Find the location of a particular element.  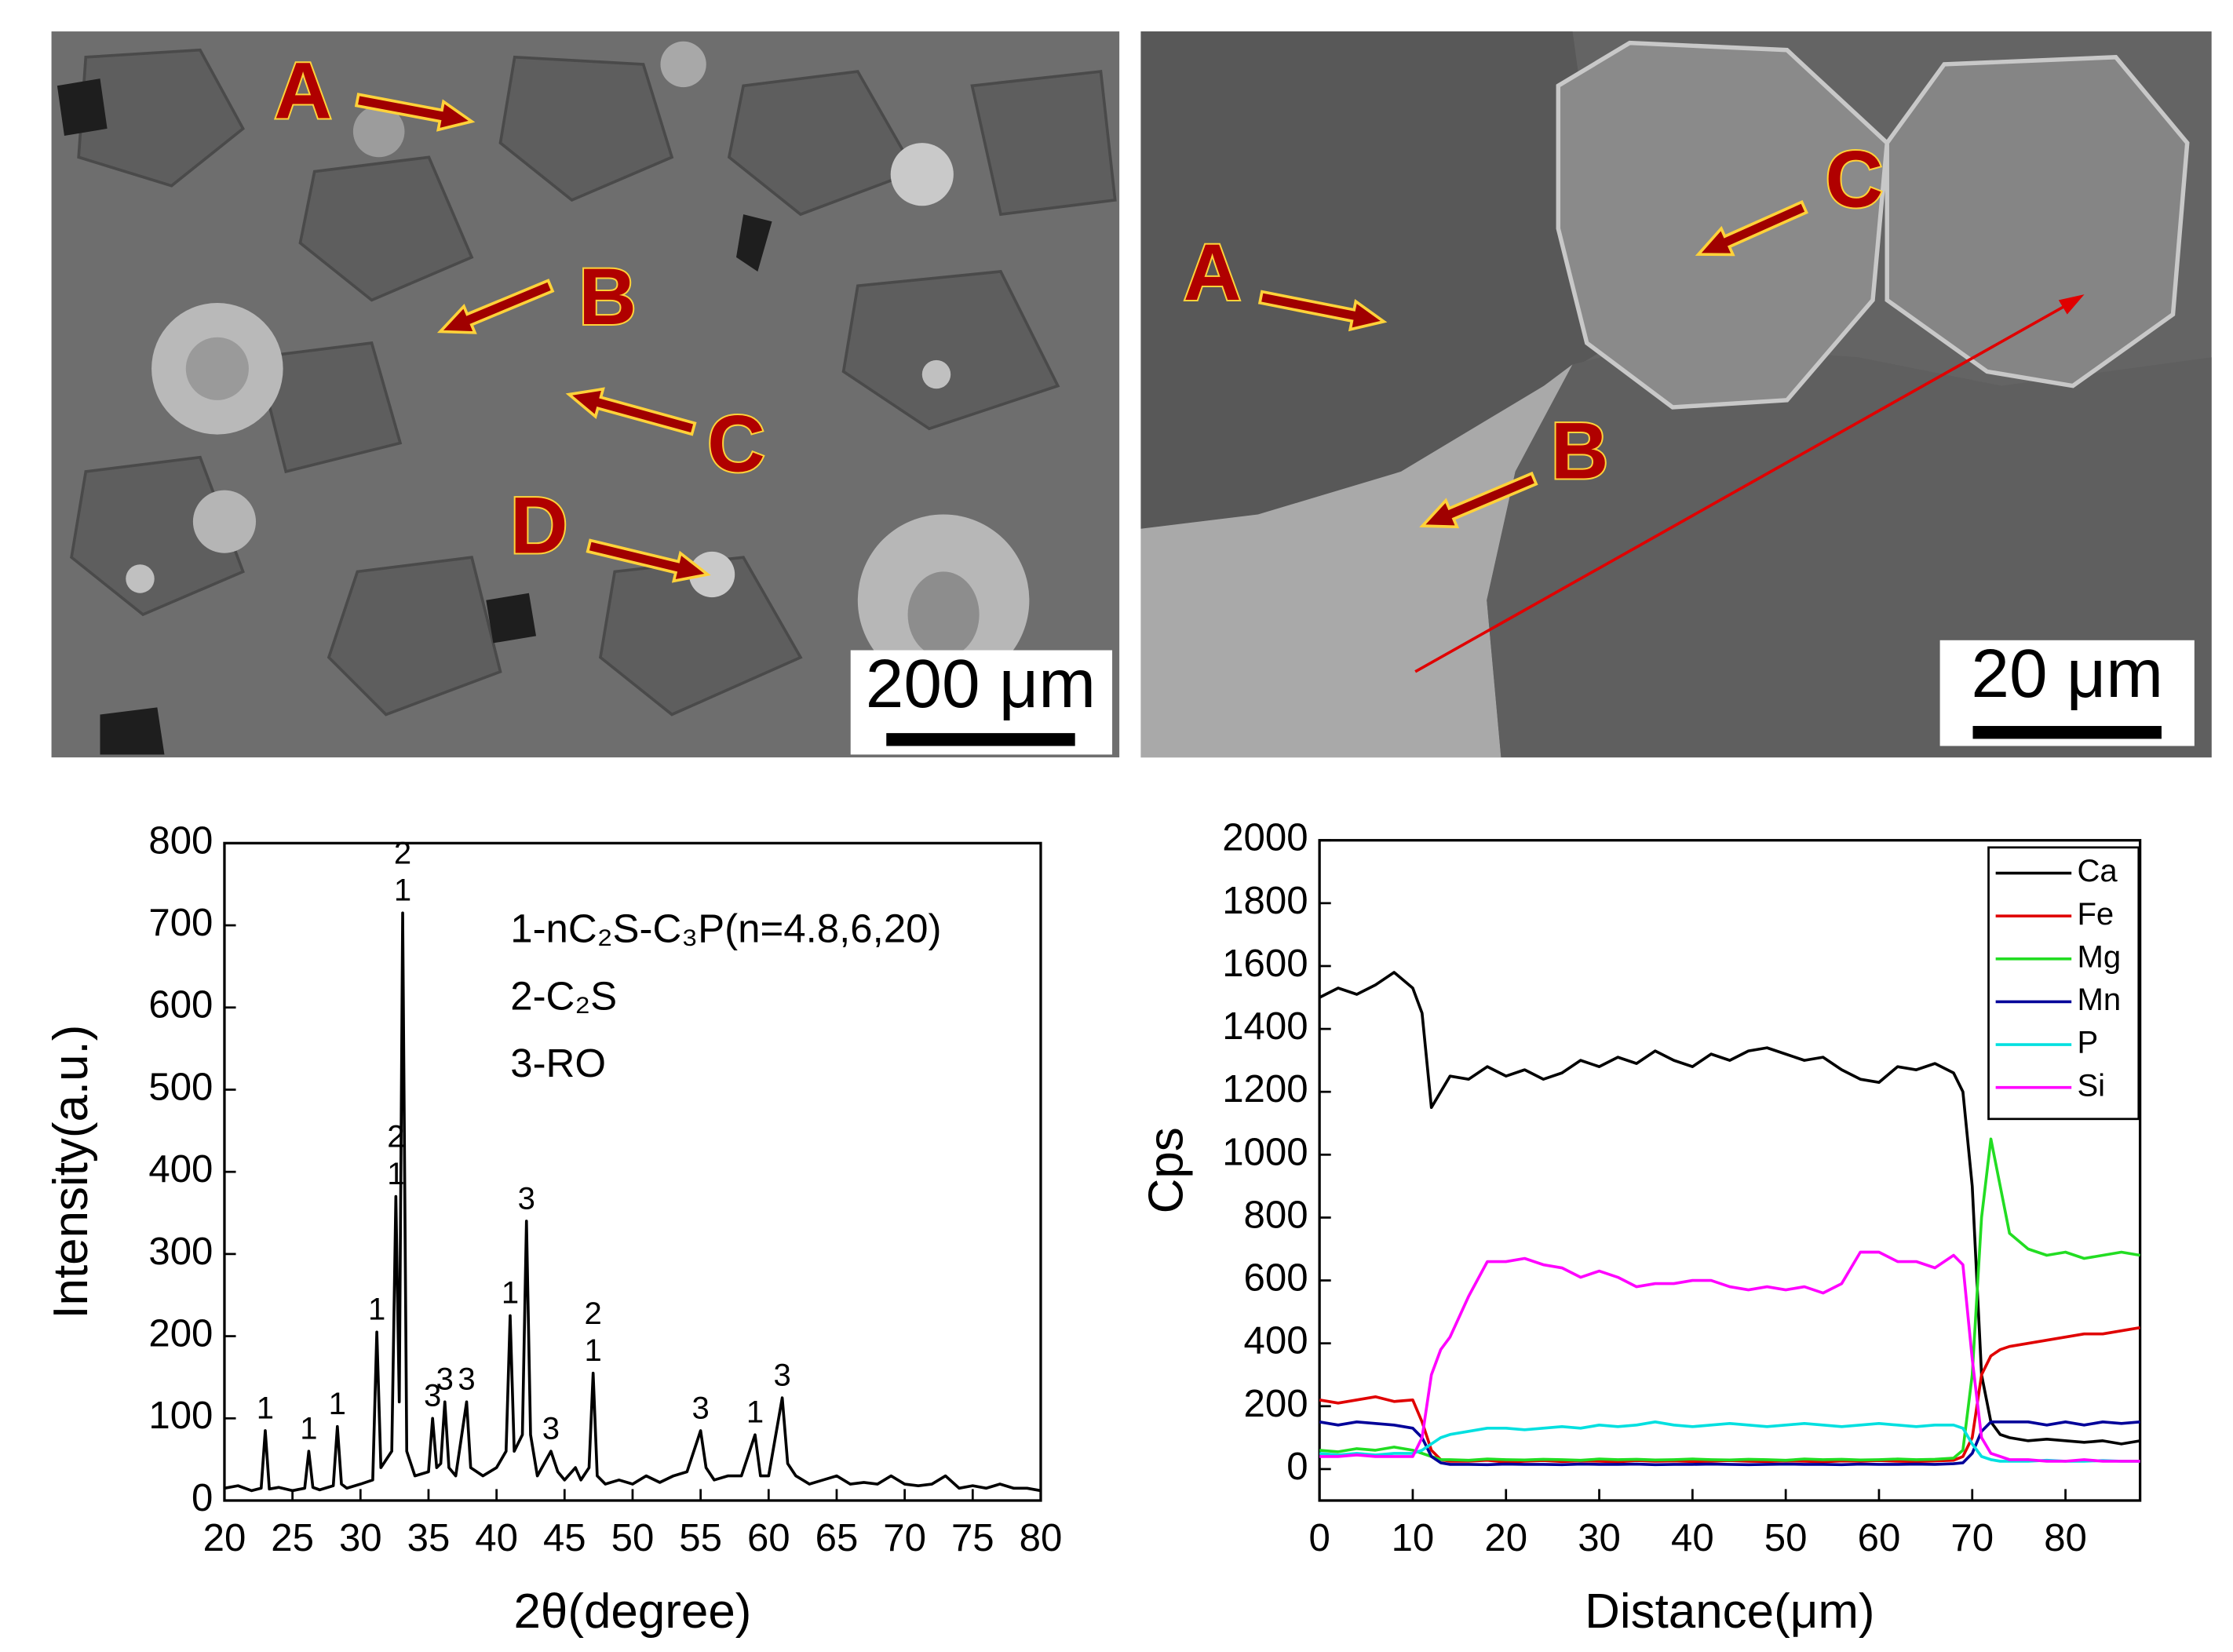

scan-line is located at coordinates (1744, 486).